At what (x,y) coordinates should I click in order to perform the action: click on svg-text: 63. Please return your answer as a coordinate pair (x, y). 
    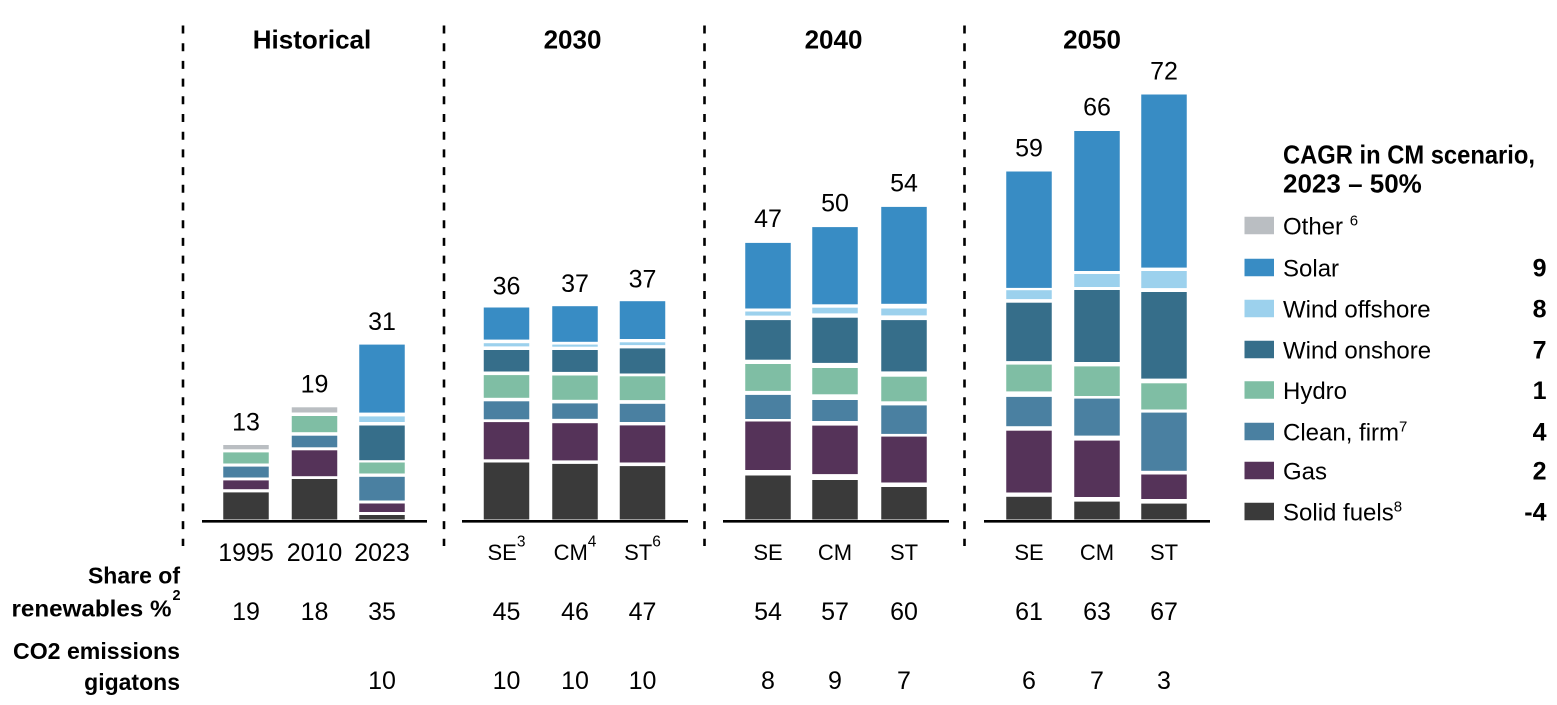
    Looking at the image, I should click on (1097, 612).